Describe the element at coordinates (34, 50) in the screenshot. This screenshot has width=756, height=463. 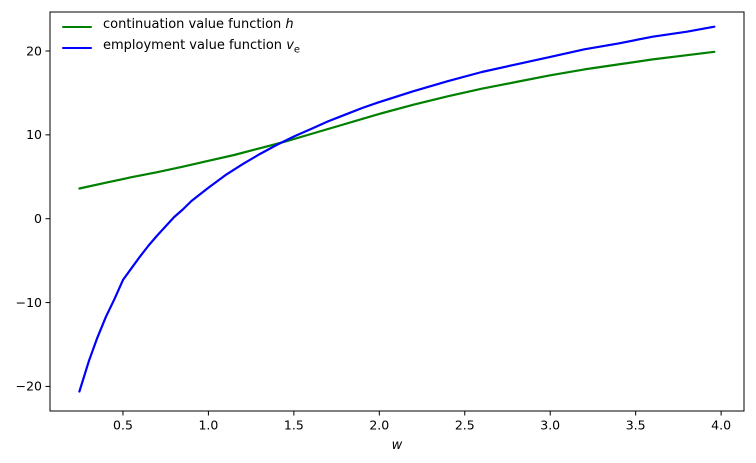
I see `y-tick-label: 20` at that location.